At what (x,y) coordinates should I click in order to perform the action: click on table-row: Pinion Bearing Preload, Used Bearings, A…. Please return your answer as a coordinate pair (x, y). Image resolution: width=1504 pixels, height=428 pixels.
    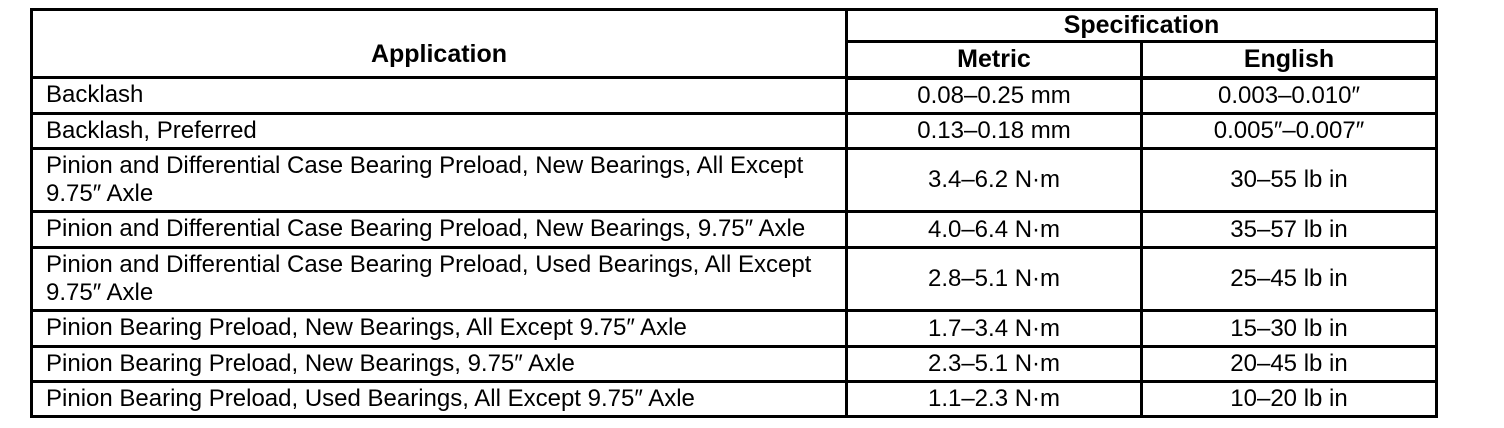
    Looking at the image, I should click on (734, 399).